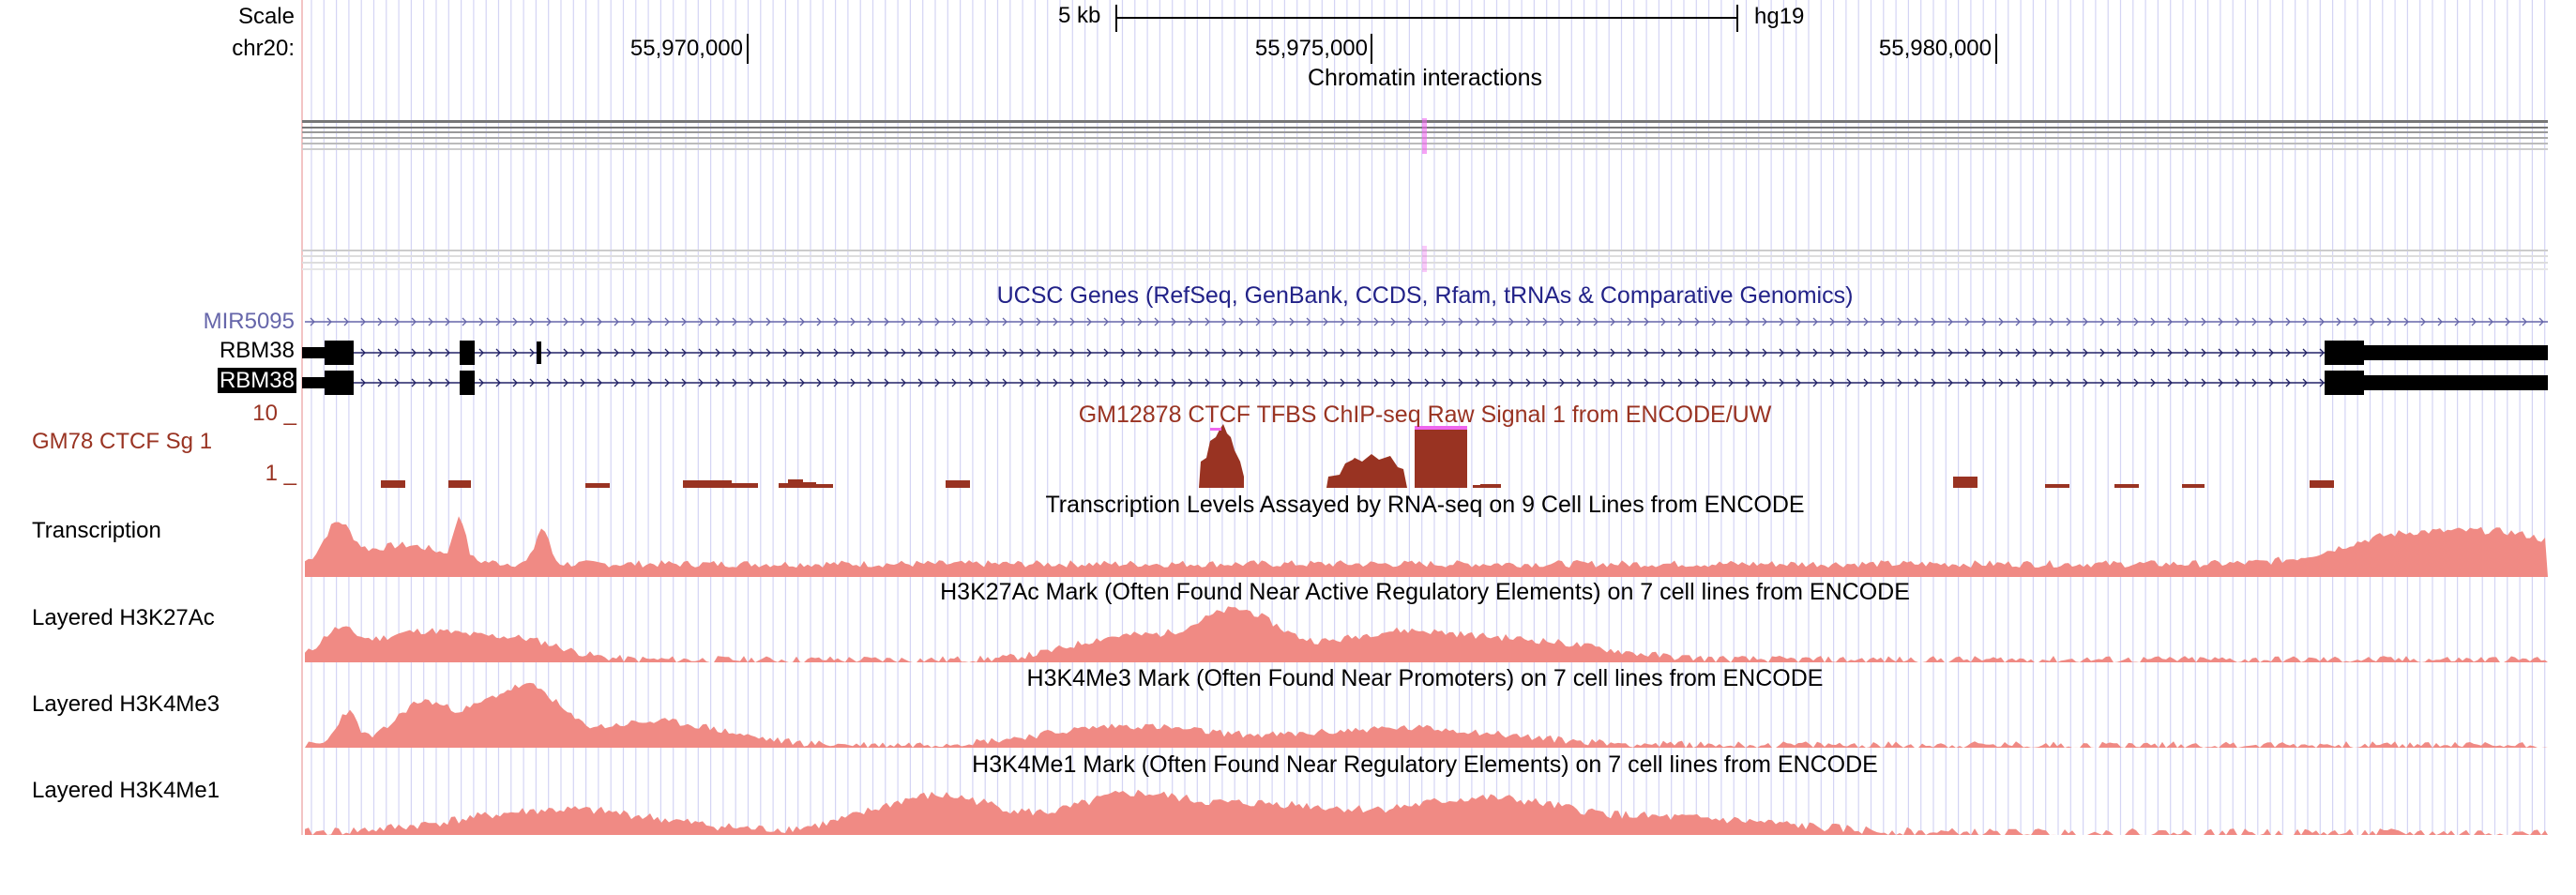 Image resolution: width=2576 pixels, height=895 pixels. I want to click on transcription-signal, so click(1426, 546).